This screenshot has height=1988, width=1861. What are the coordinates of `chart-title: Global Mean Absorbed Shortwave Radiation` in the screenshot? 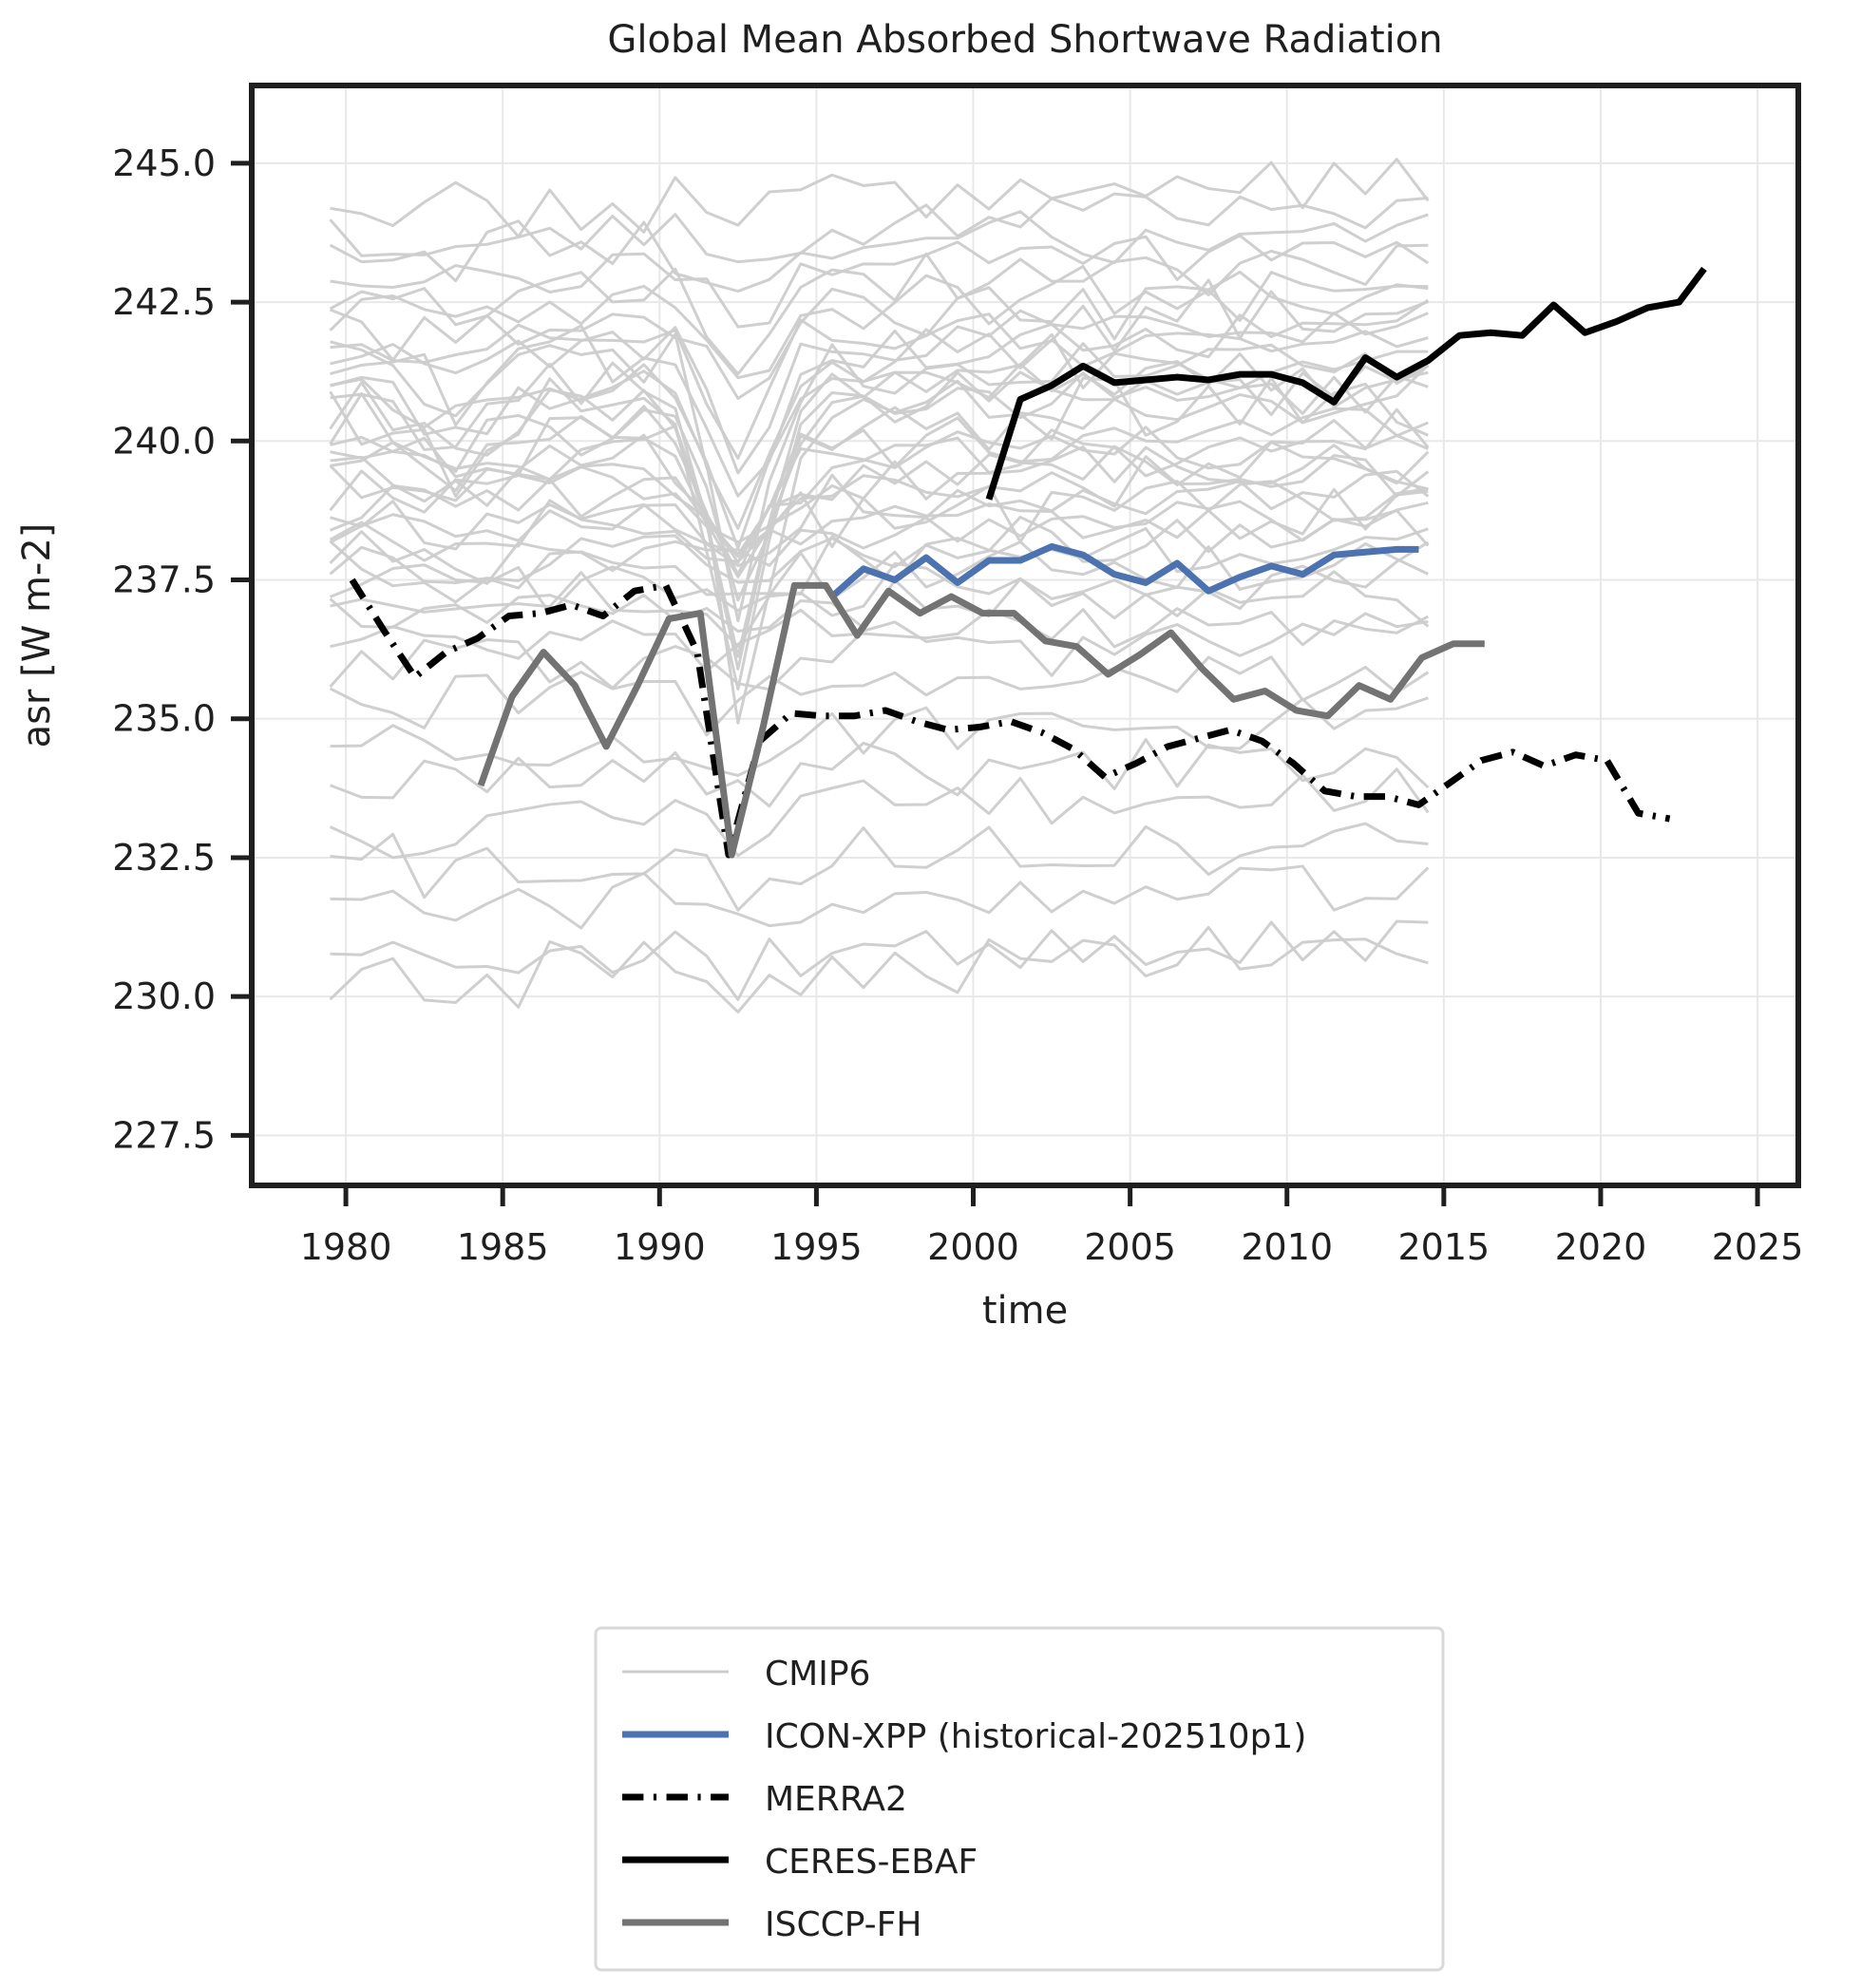 It's located at (1024, 40).